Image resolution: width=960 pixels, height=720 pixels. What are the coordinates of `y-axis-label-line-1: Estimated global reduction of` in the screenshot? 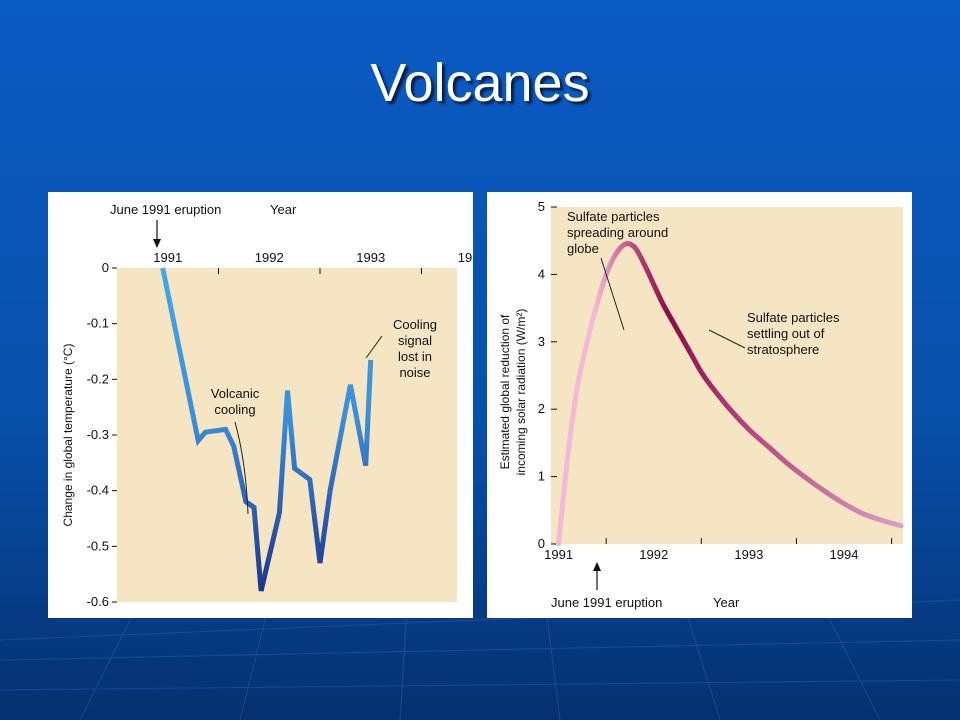 It's located at (505, 391).